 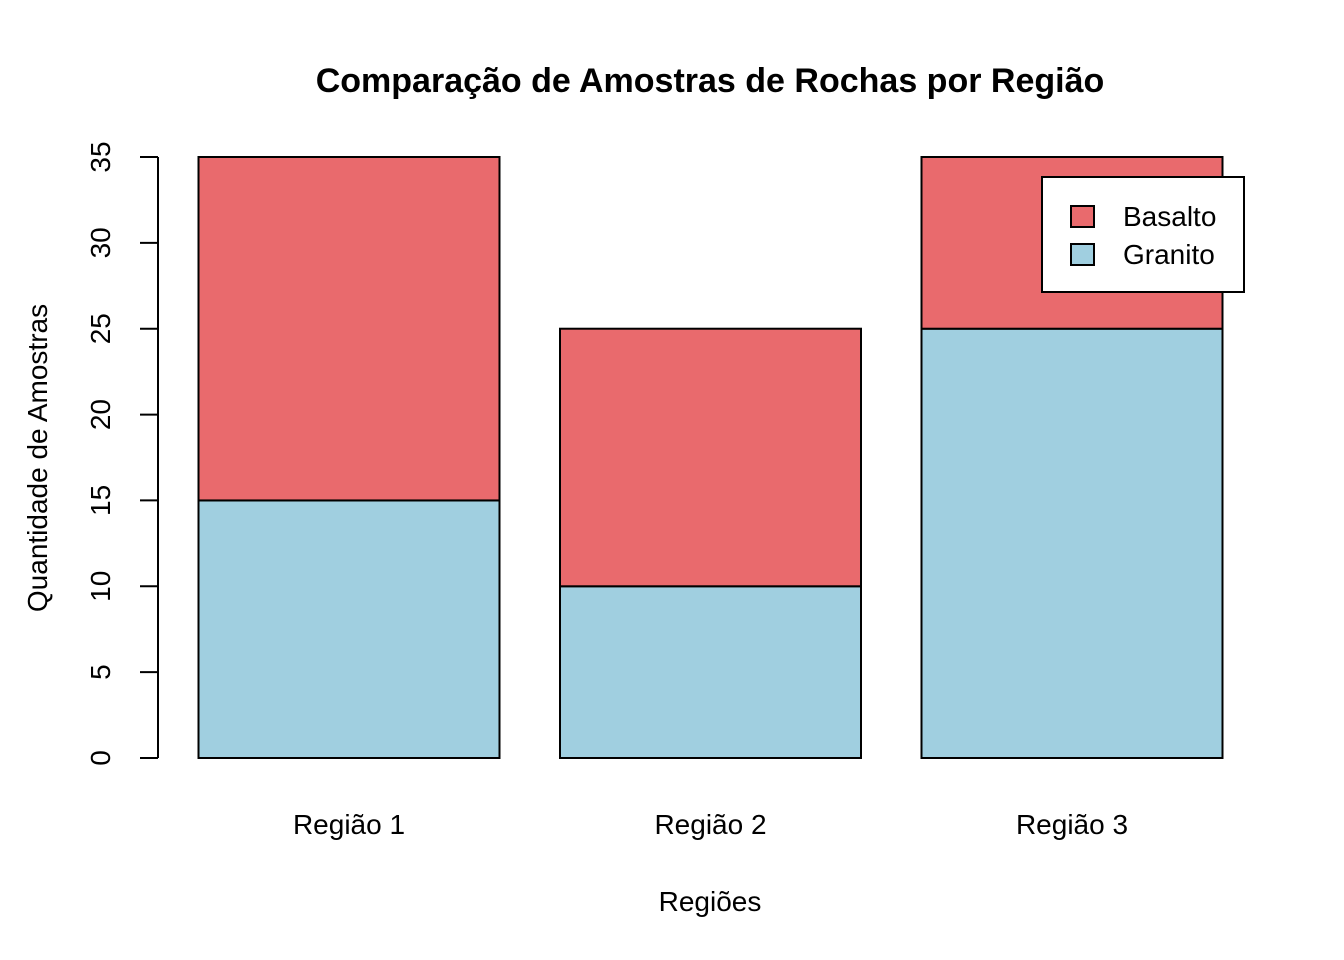 I want to click on y-axis: 0 5 10 15 20 25 30 35, so click(x=122, y=453).